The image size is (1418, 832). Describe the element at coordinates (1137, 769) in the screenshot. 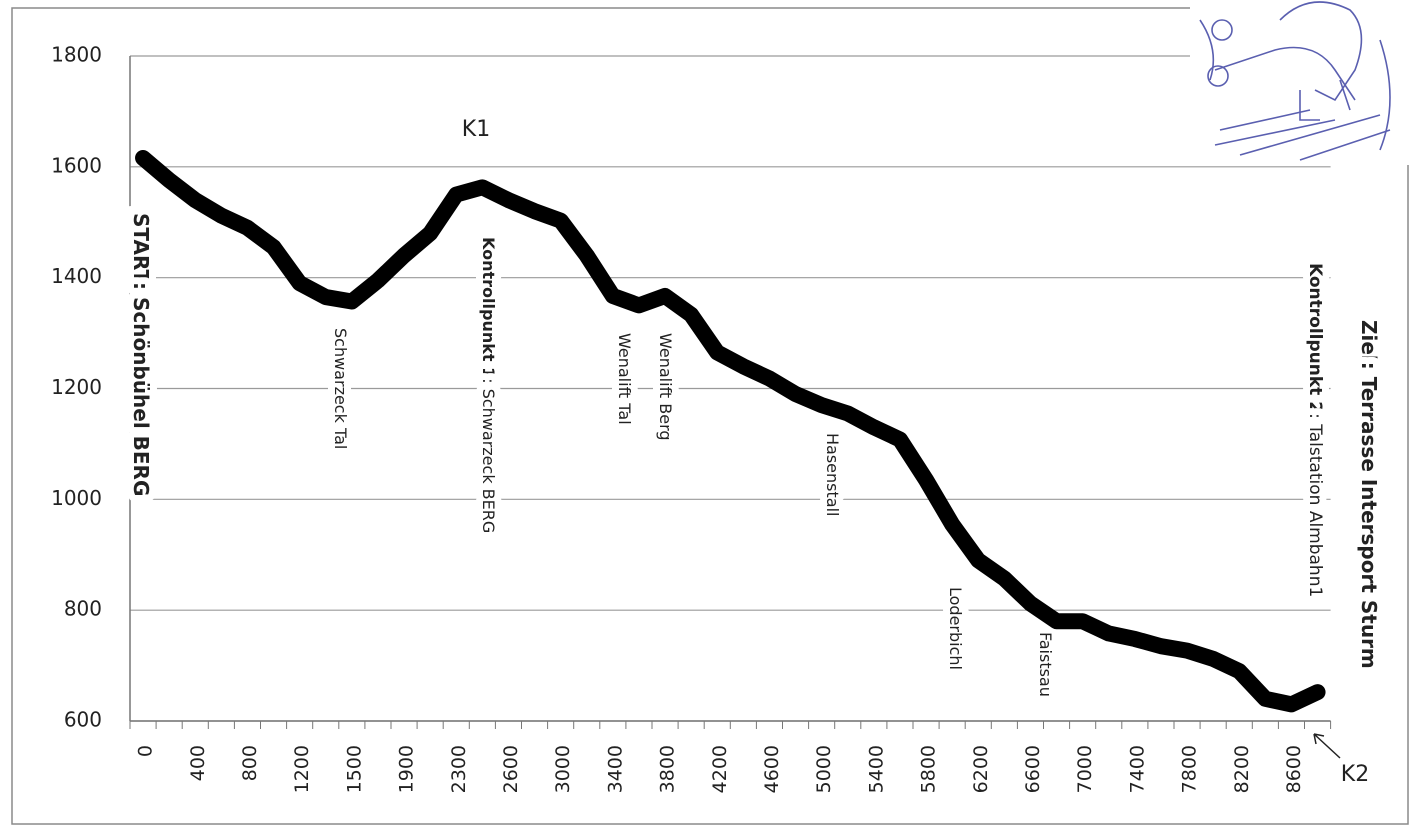

I see `x-tick-label: 7400` at that location.